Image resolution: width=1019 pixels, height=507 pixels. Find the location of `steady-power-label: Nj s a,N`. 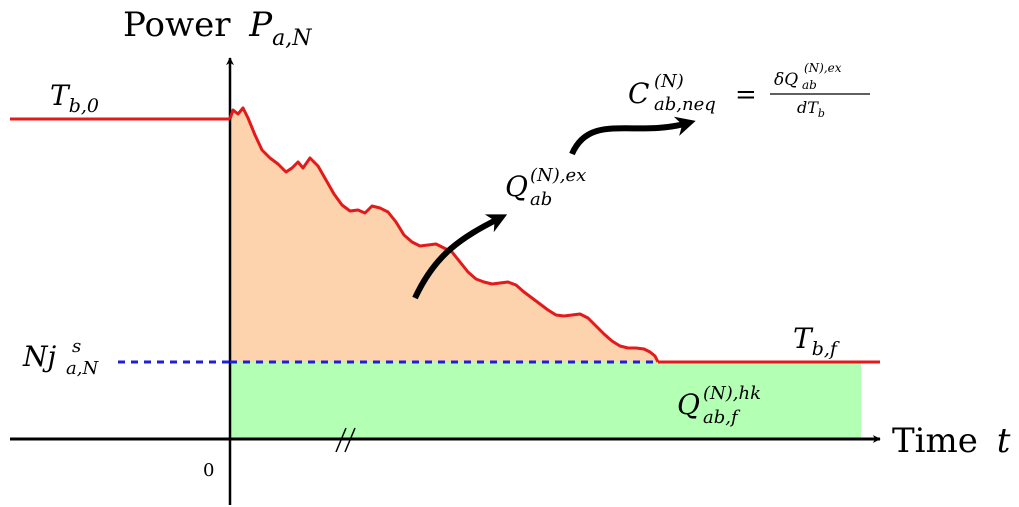

steady-power-label: Nj s a,N is located at coordinates (60, 357).